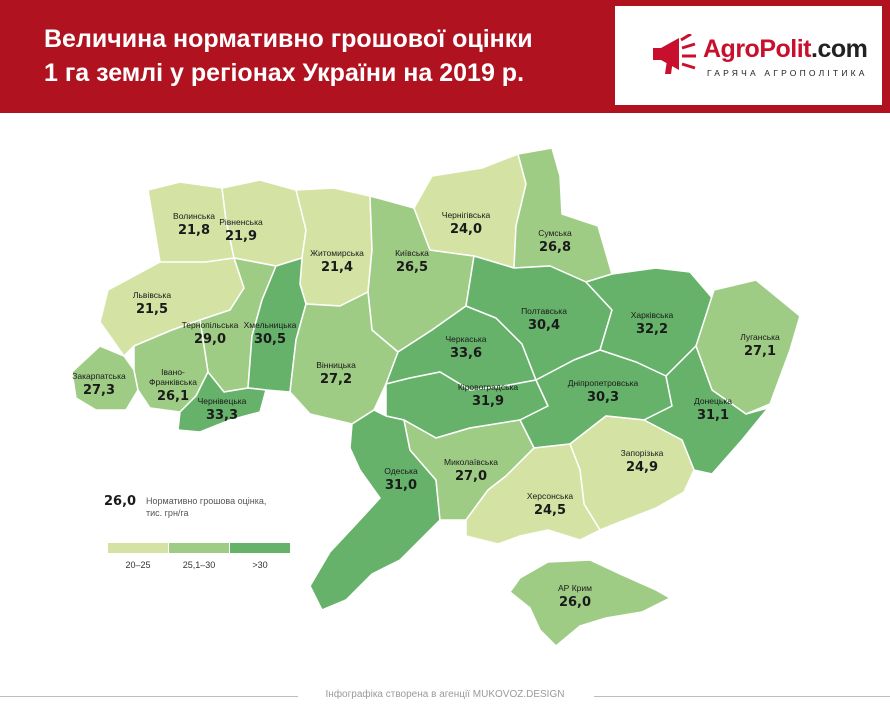 This screenshot has width=890, height=725. I want to click on region-name-khmelnytska: Хмельницька, so click(270, 325).